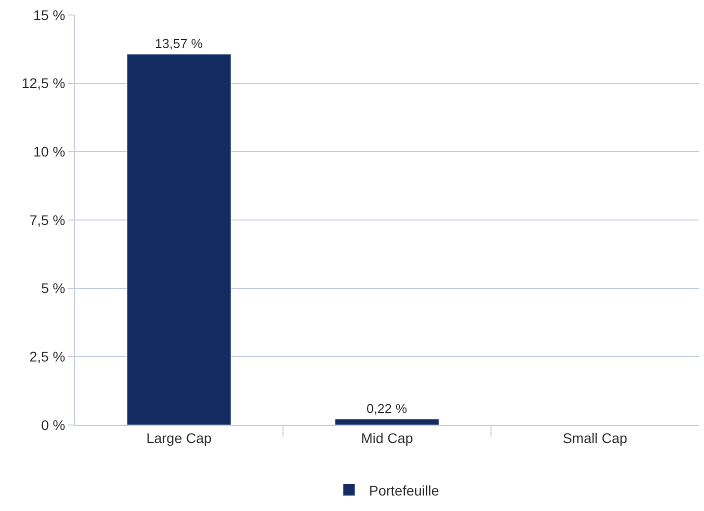  I want to click on y-tick-label: 5 %, so click(53, 288).